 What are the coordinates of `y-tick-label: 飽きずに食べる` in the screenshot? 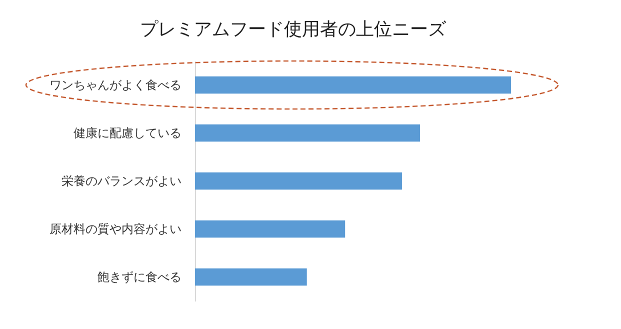 It's located at (140, 277).